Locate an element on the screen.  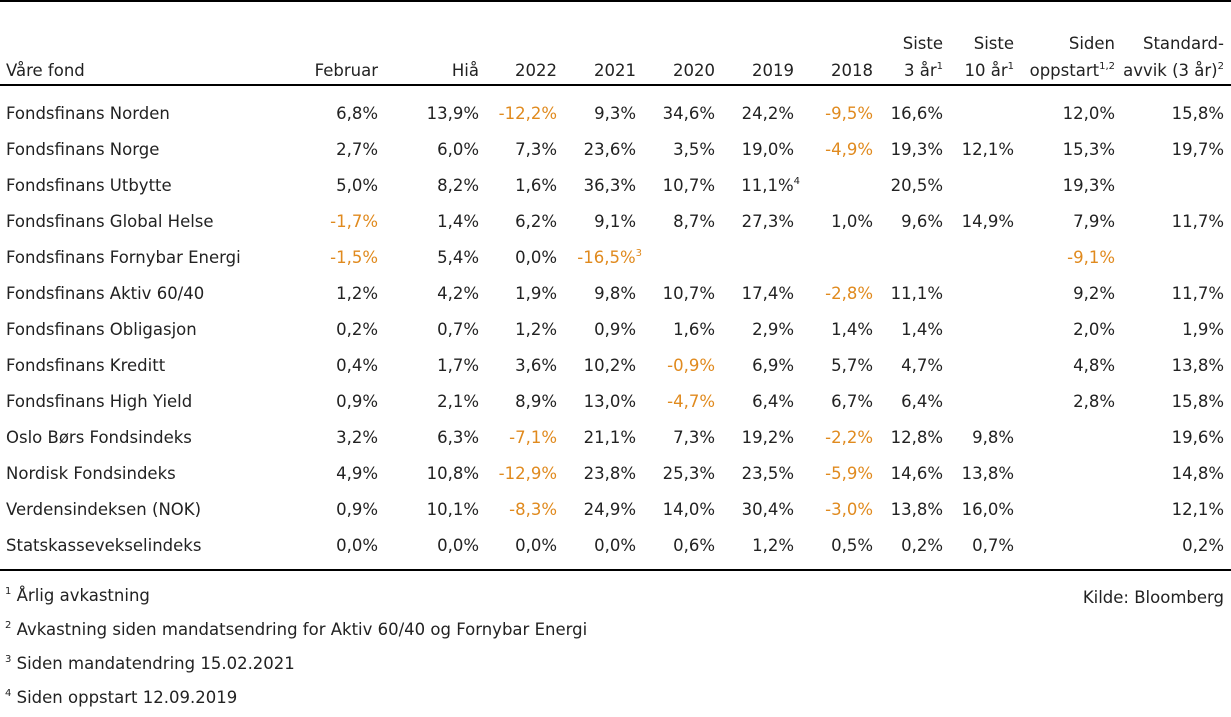
value-cell-y2018: -2,2% is located at coordinates (849, 437).